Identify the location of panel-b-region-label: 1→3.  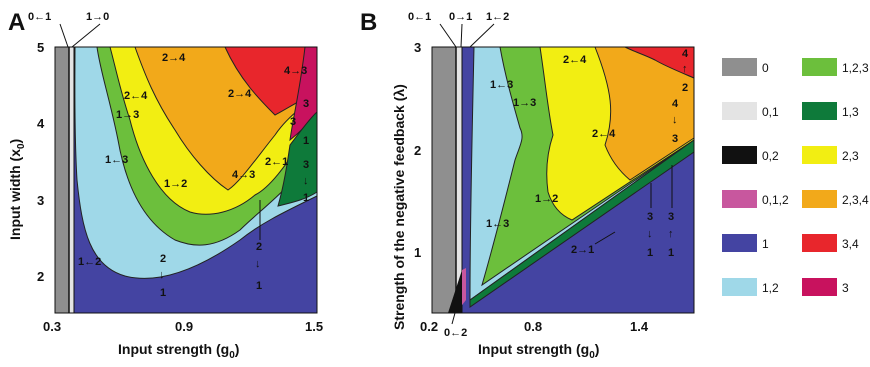
(524, 103).